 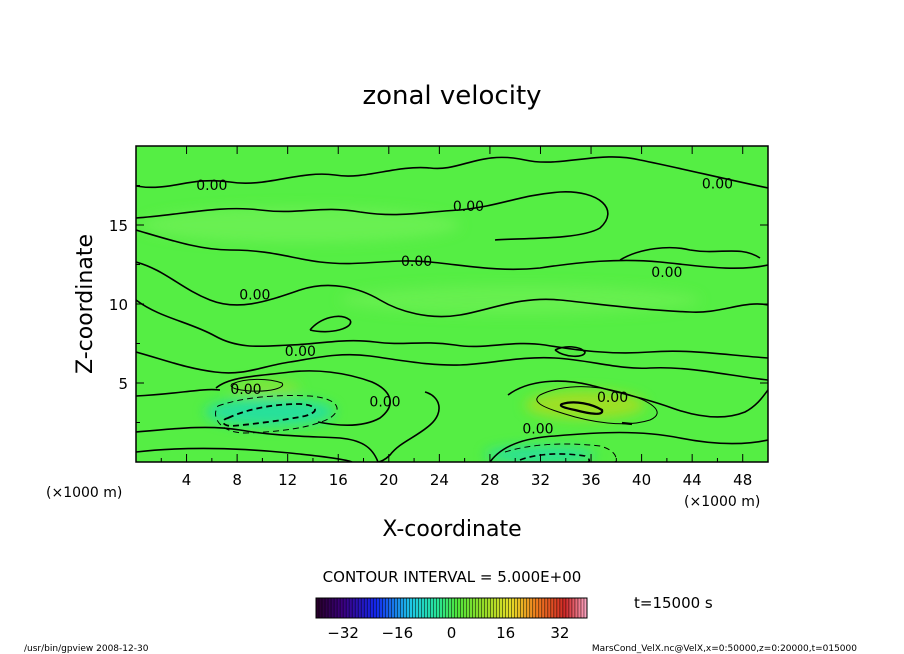 I want to click on y-unit-label: (×1000 m), so click(x=722, y=502).